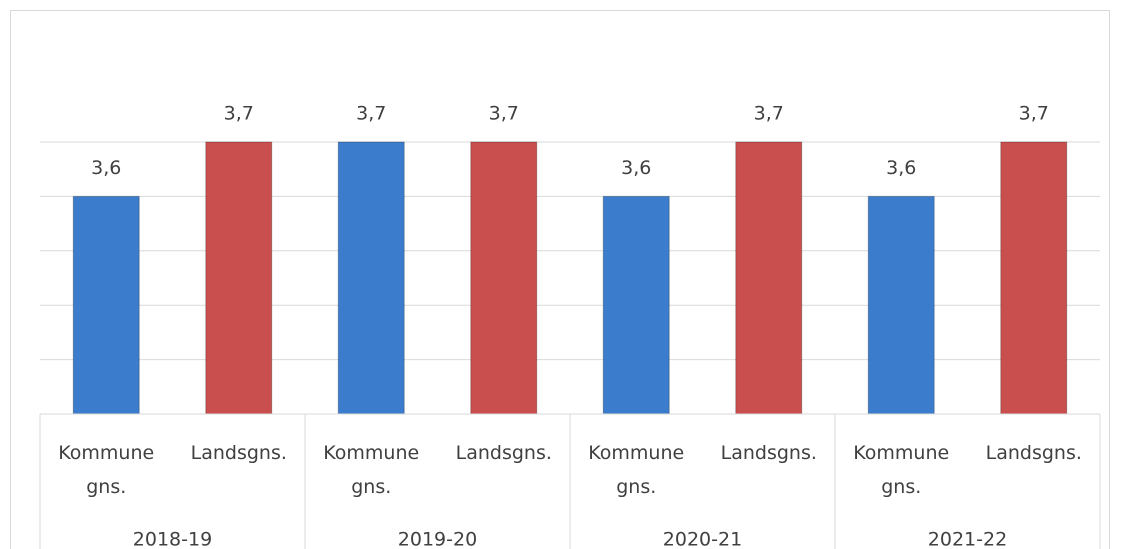 This screenshot has height=549, width=1121. What do you see at coordinates (172, 539) in the screenshot?
I see `x-group-label: 2018-19` at bounding box center [172, 539].